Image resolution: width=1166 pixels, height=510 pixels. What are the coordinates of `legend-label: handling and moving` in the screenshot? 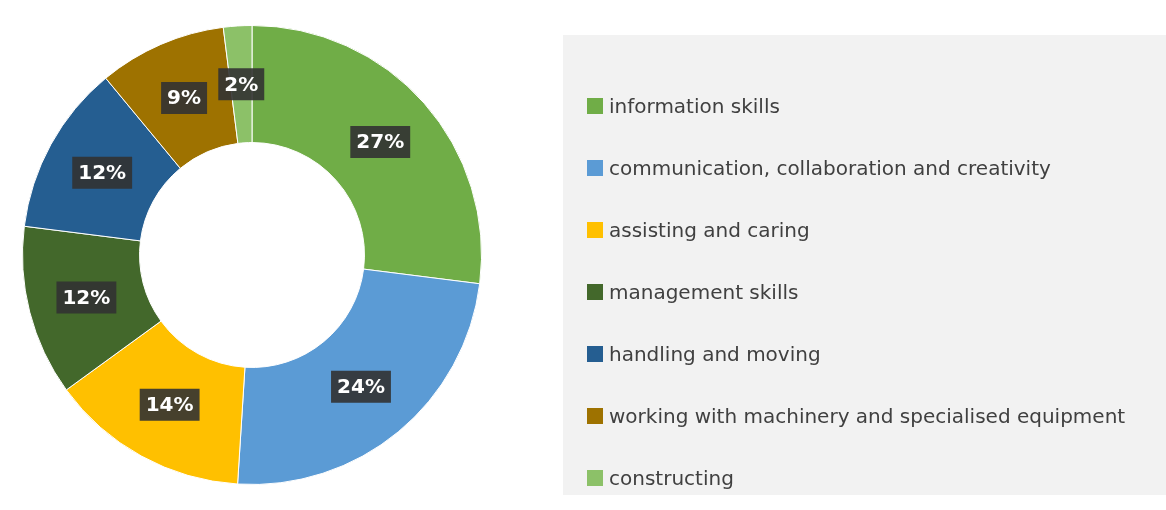 It's located at (715, 354).